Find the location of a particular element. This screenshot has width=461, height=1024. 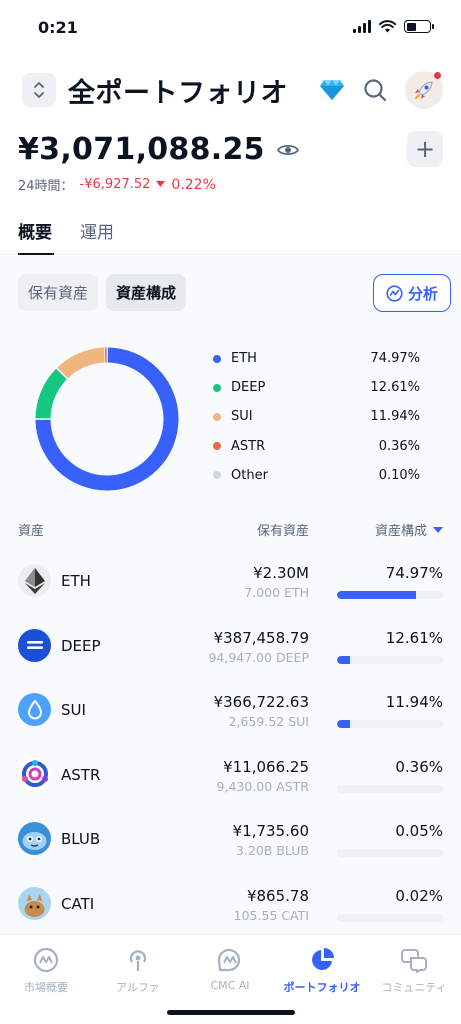

avatar is located at coordinates (424, 90).